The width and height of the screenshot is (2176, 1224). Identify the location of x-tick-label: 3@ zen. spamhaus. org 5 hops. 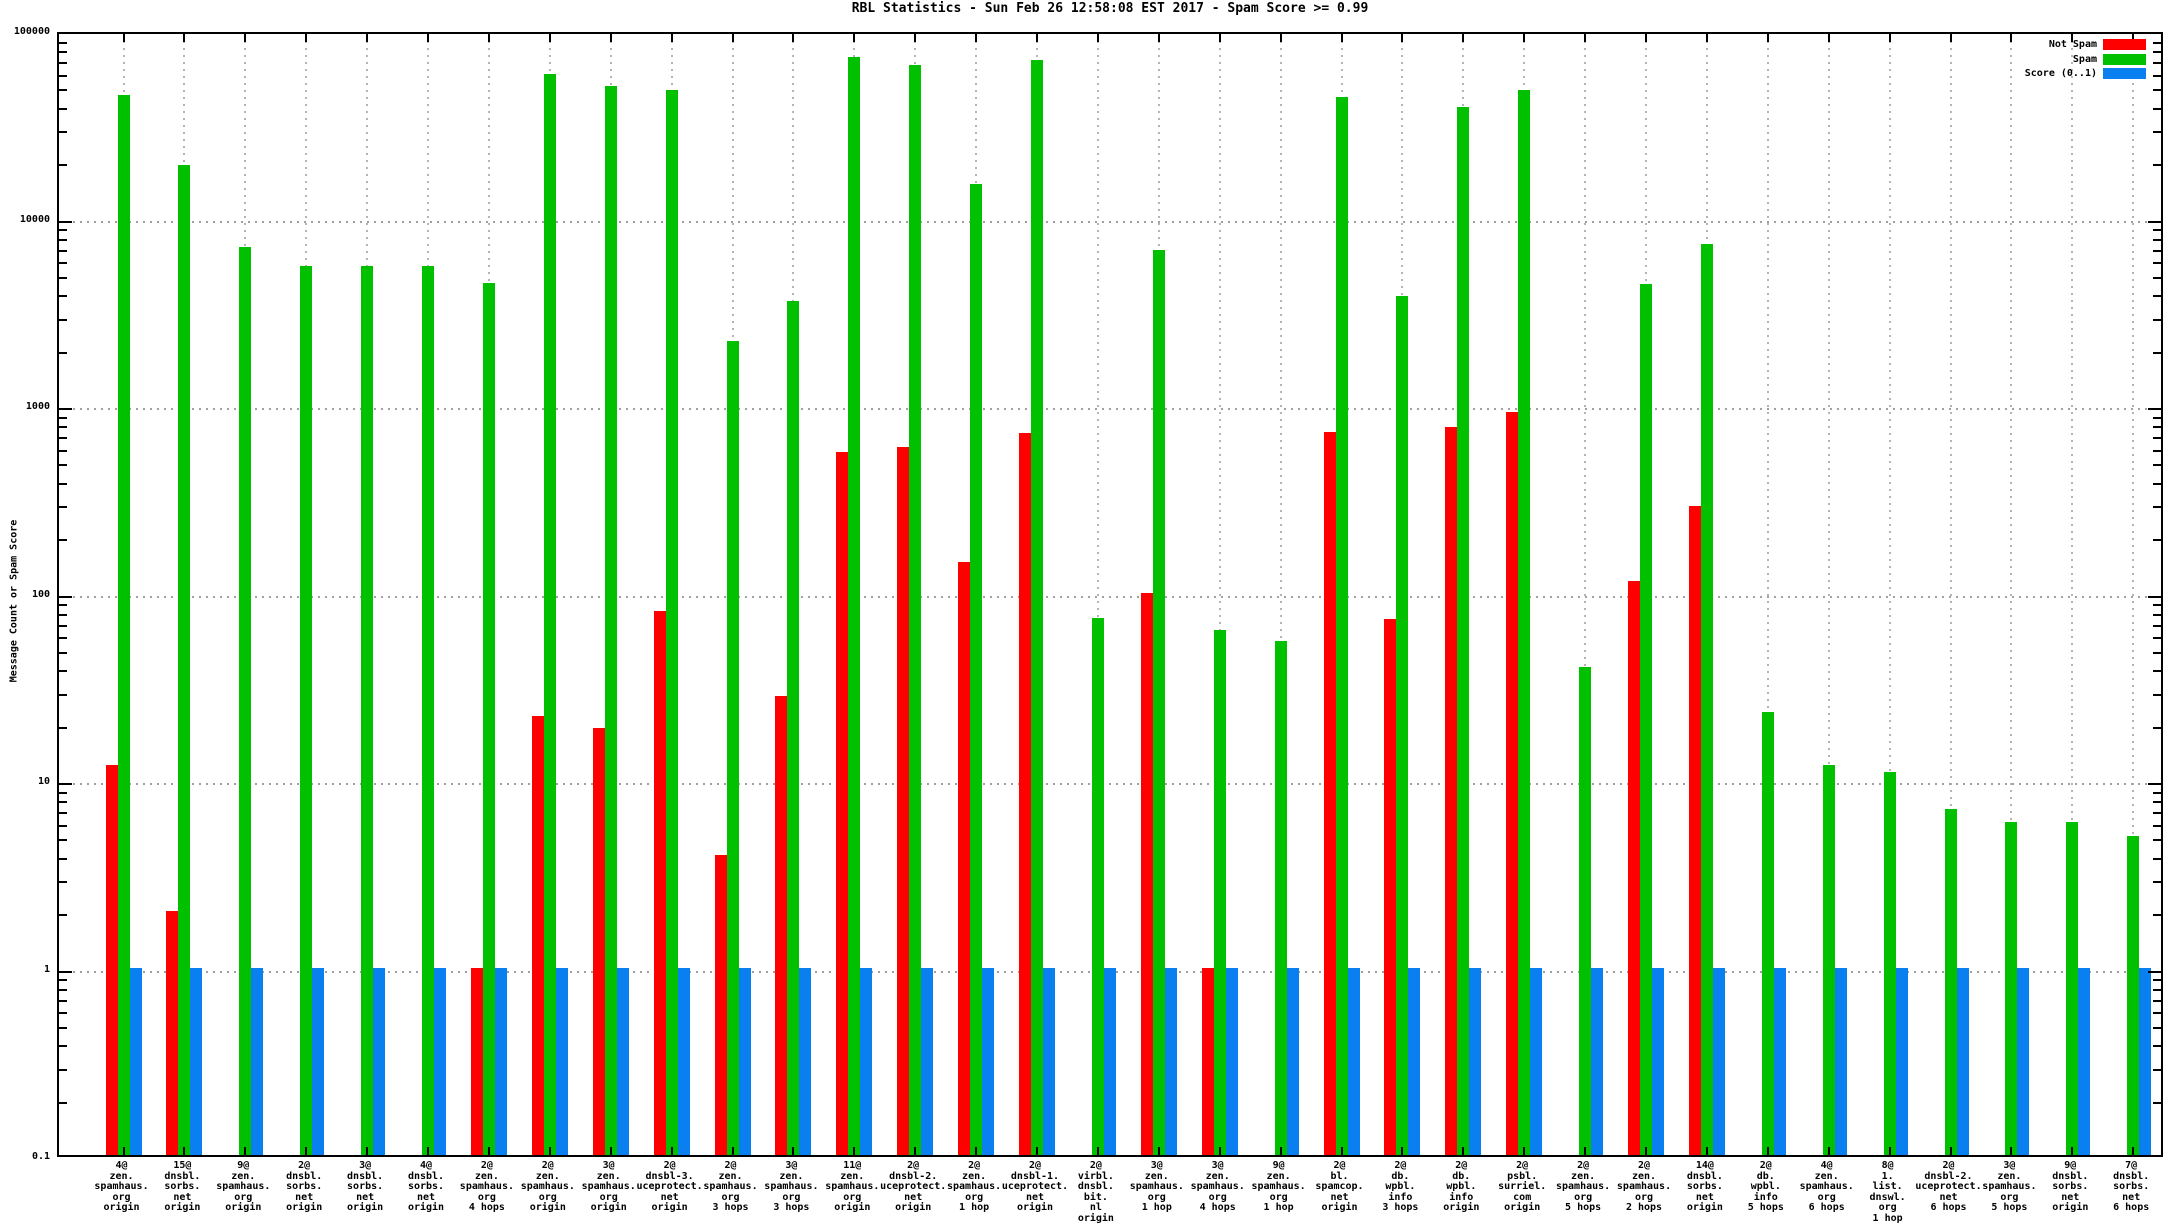
(2009, 1186).